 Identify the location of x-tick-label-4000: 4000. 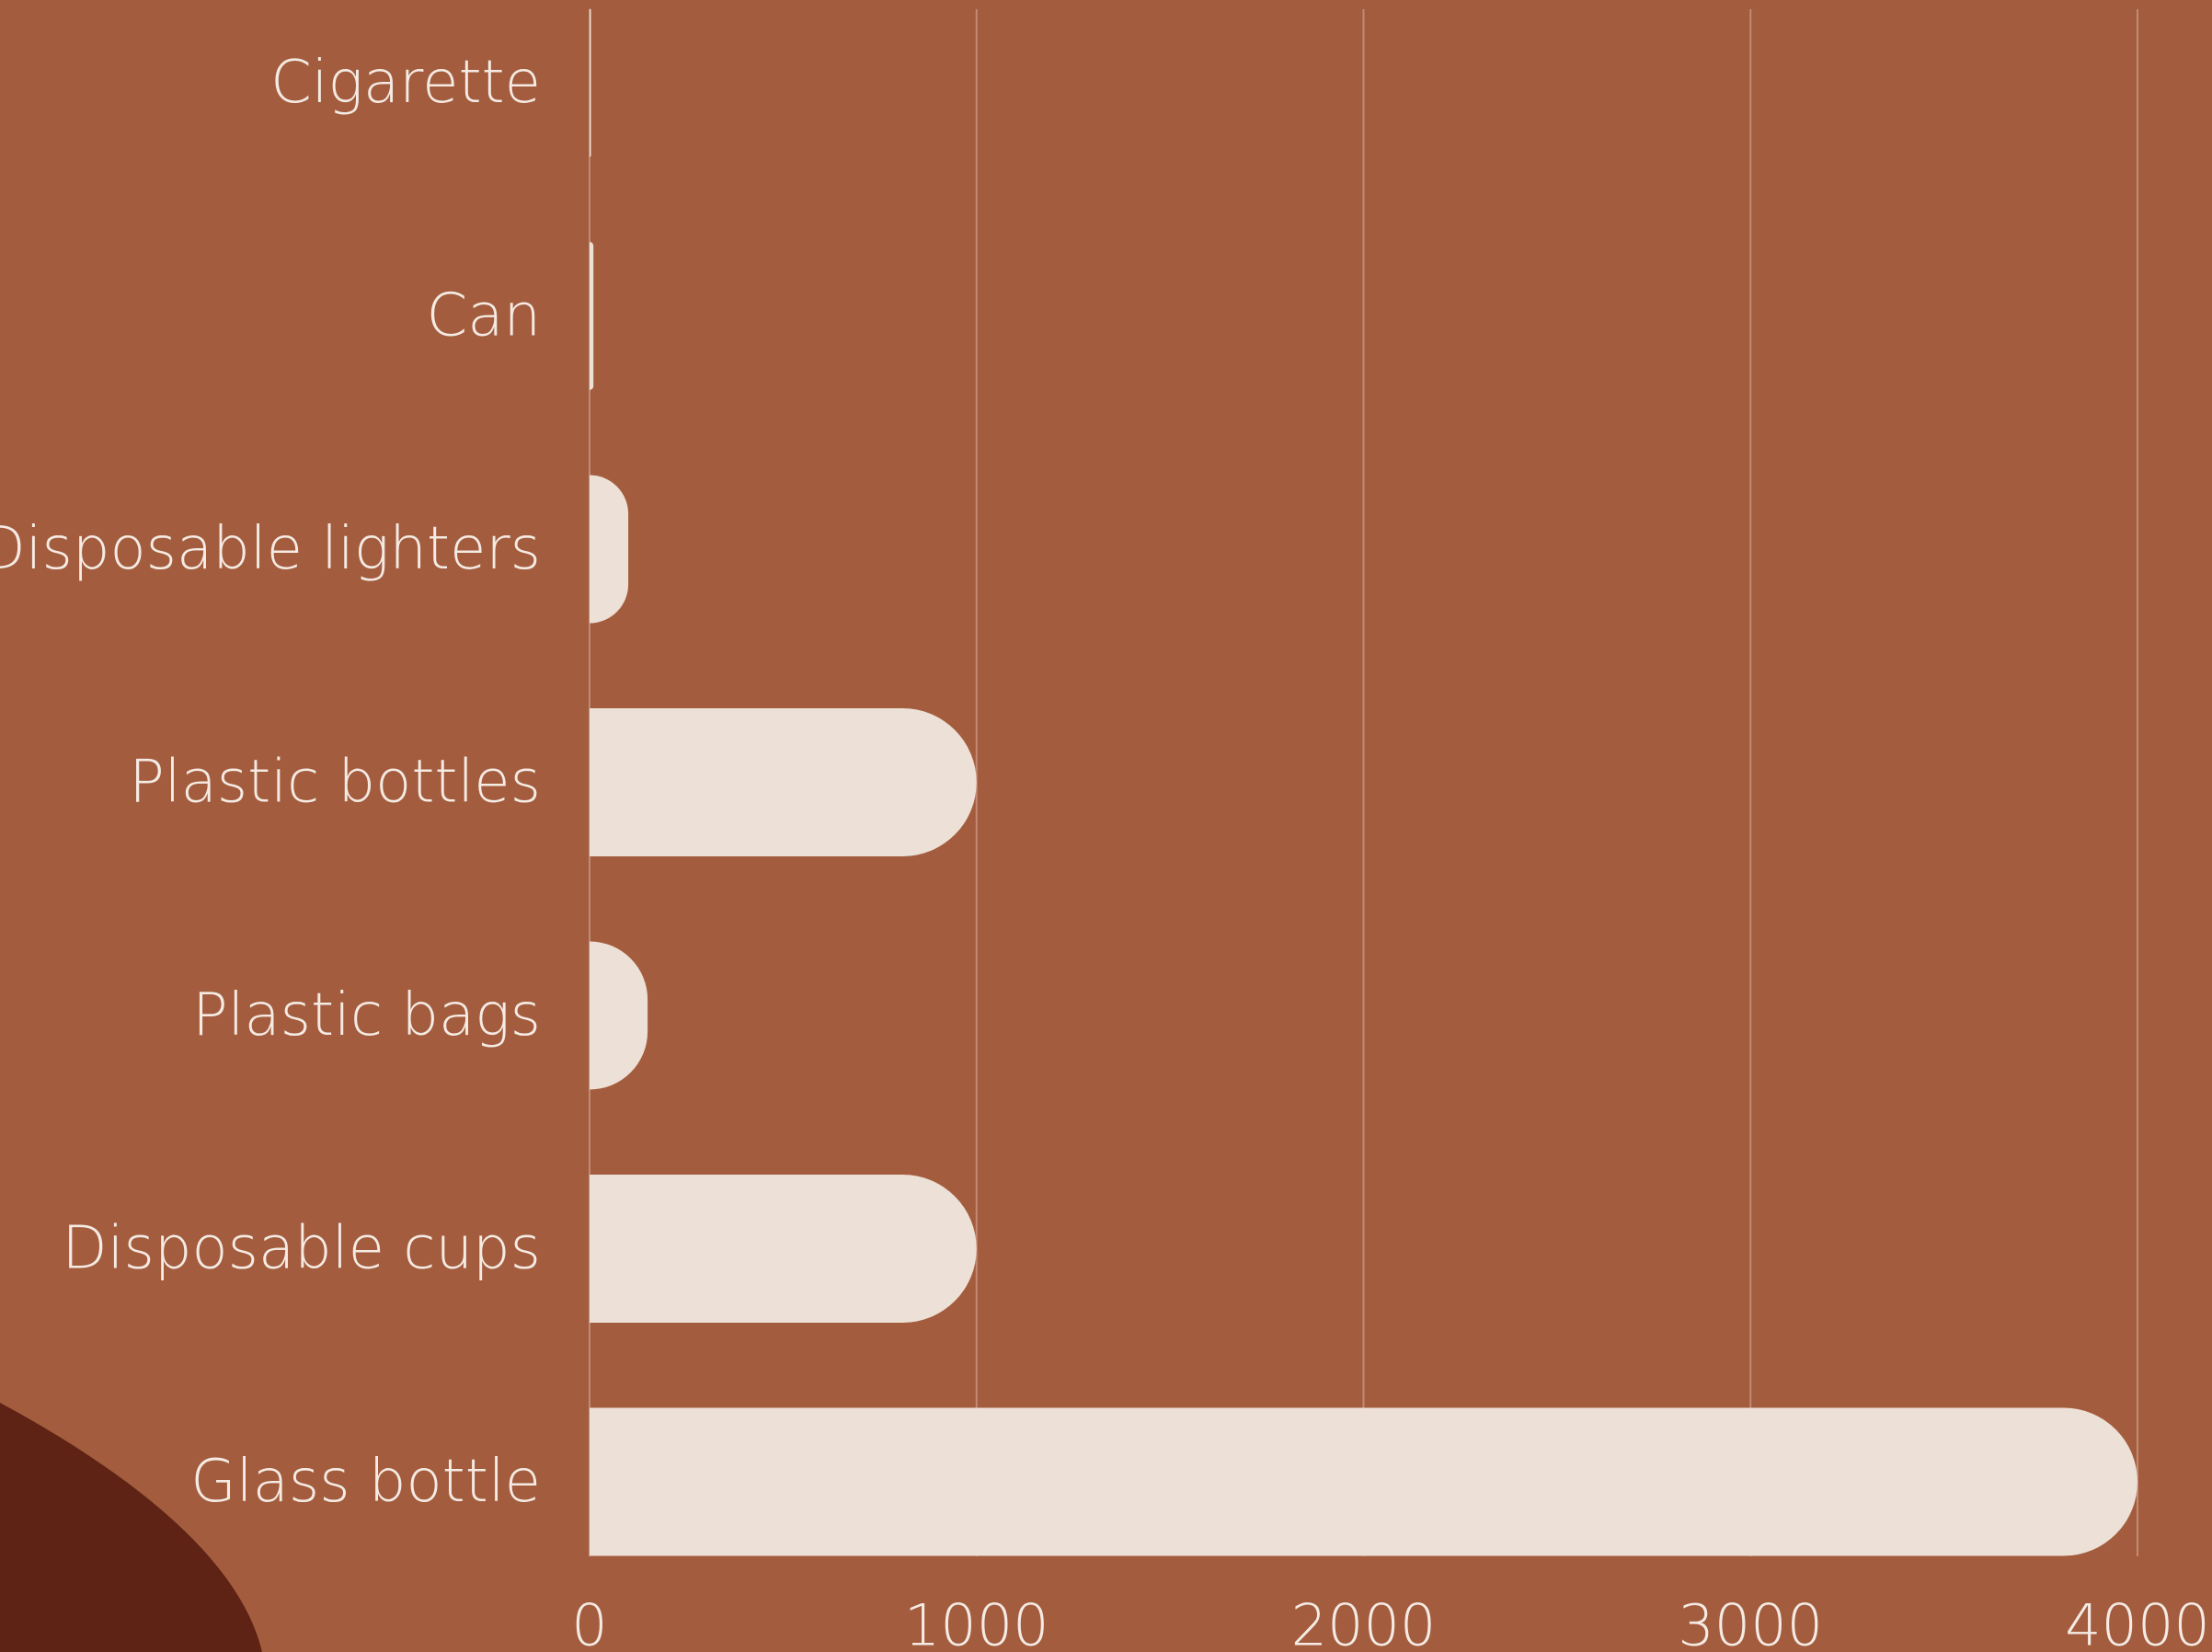
(2138, 1622).